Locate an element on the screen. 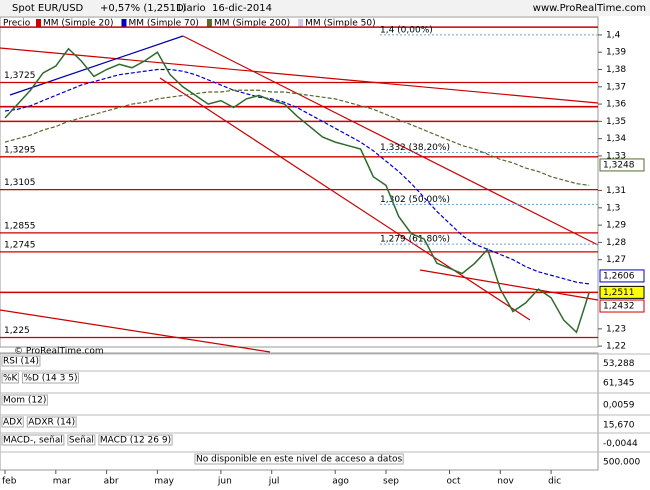  panel-label: ADXR (14) is located at coordinates (51, 423).